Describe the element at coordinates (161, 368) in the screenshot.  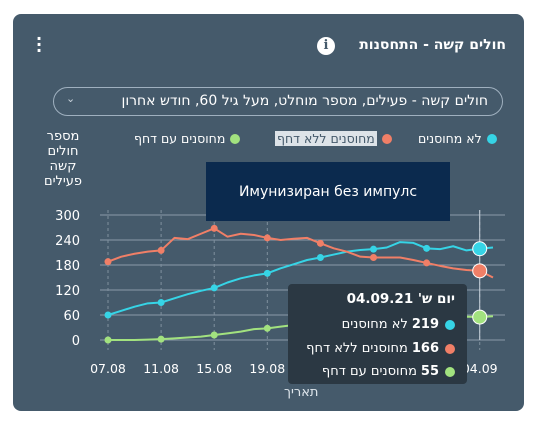
I see `x-tick-label: 11.08` at that location.